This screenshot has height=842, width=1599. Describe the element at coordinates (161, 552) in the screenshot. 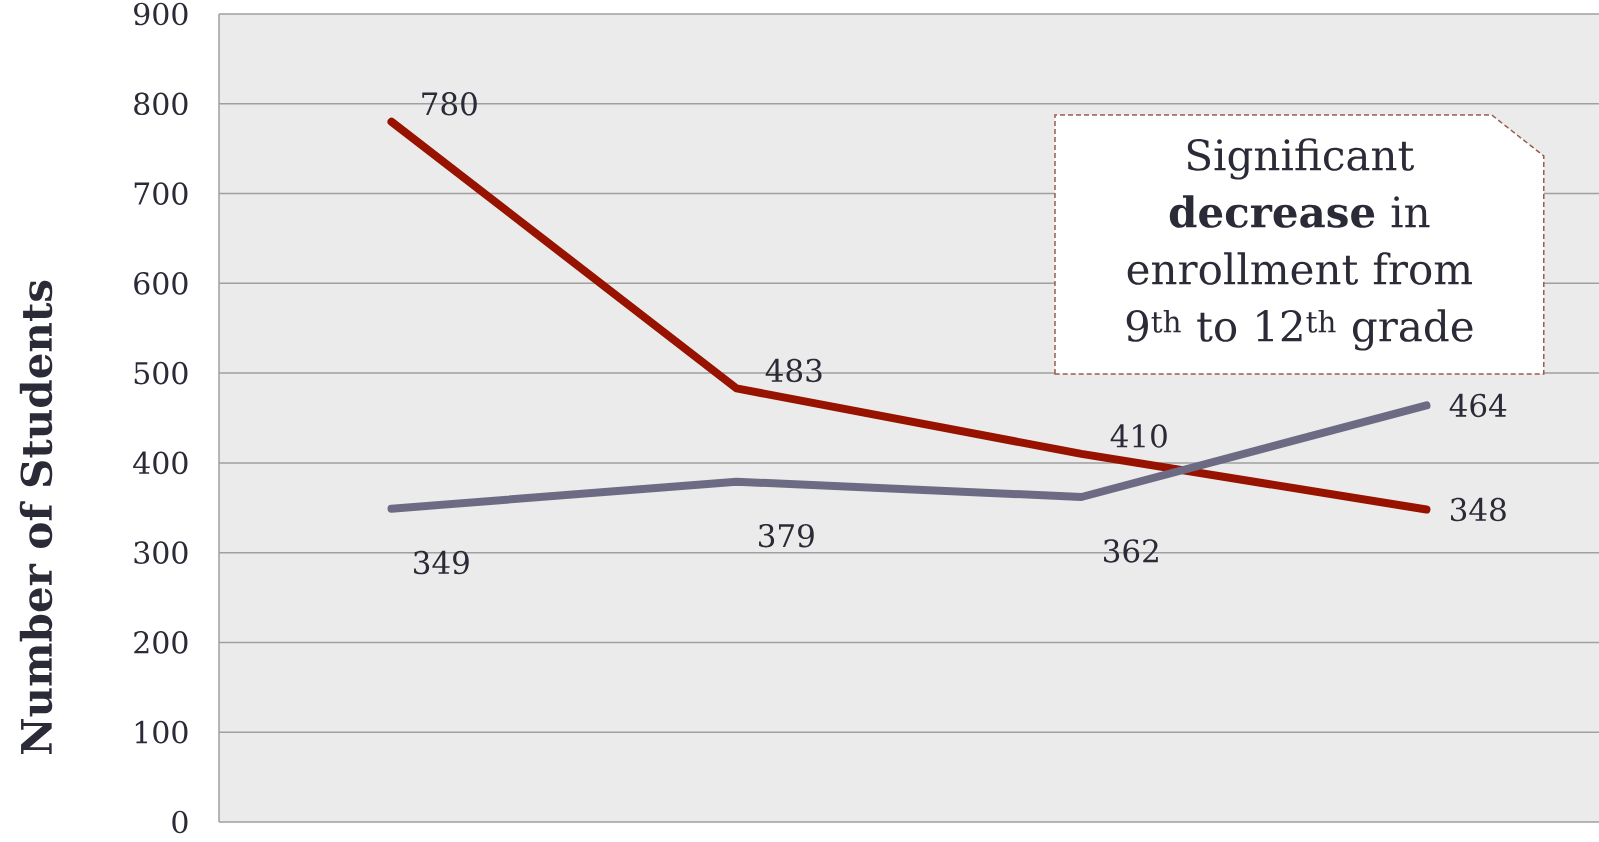

I see `y-tick-label: 300` at that location.